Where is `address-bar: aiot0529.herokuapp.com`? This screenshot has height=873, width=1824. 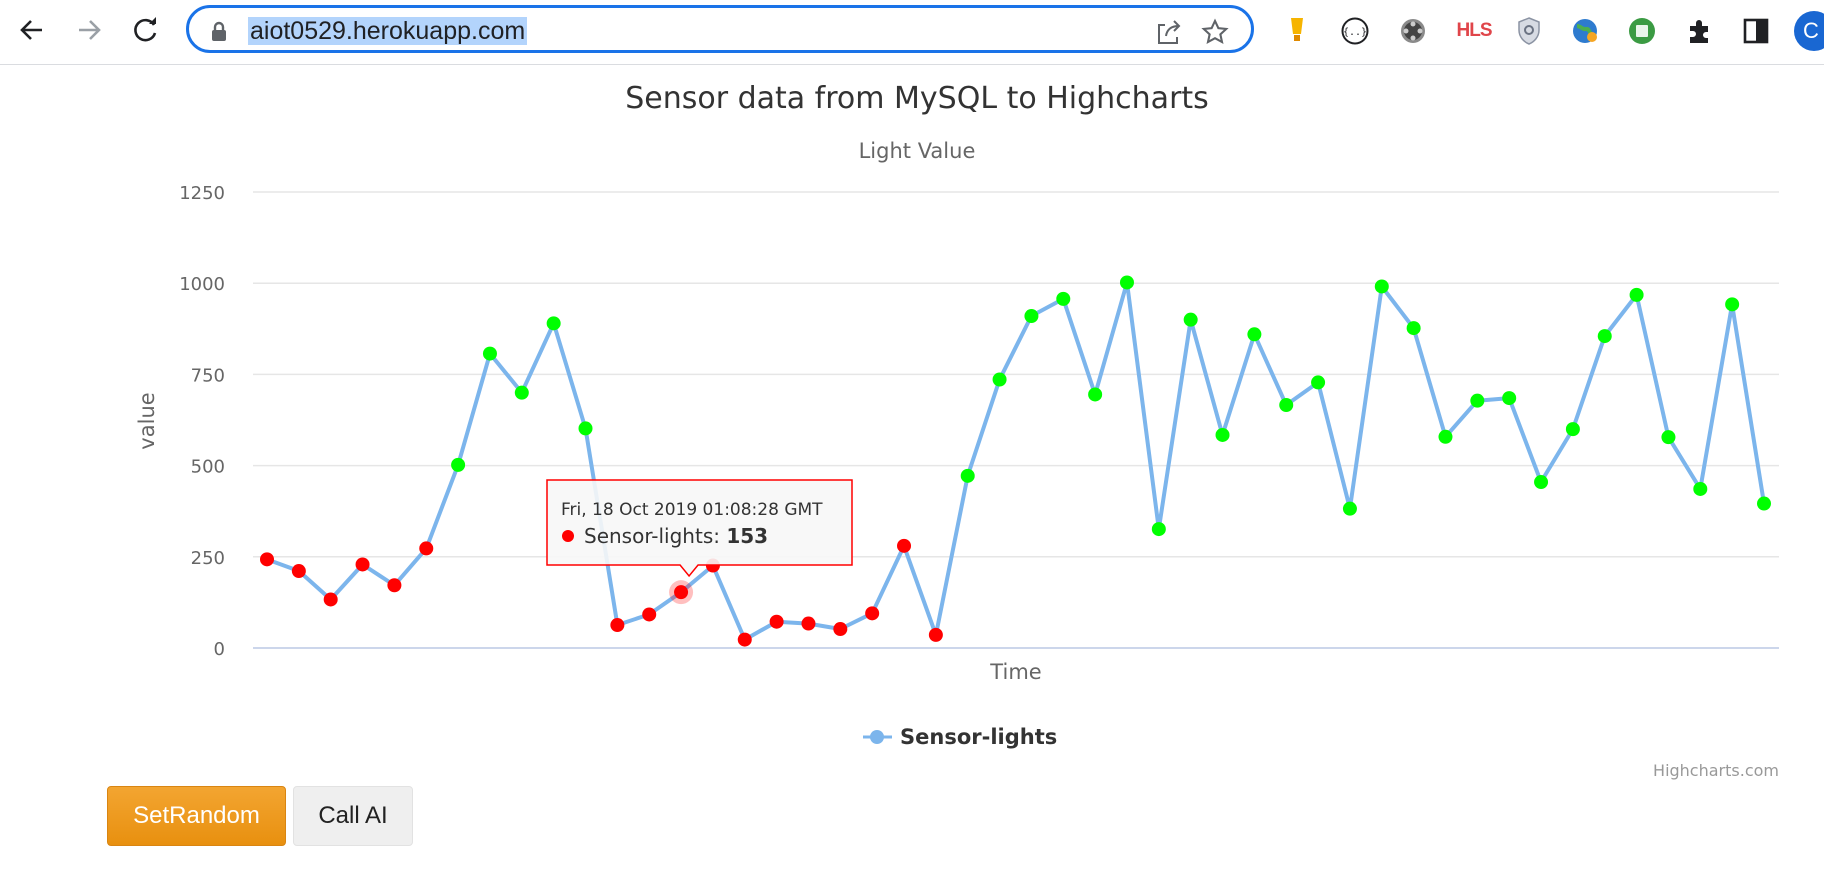
address-bar: aiot0529.herokuapp.com is located at coordinates (720, 29).